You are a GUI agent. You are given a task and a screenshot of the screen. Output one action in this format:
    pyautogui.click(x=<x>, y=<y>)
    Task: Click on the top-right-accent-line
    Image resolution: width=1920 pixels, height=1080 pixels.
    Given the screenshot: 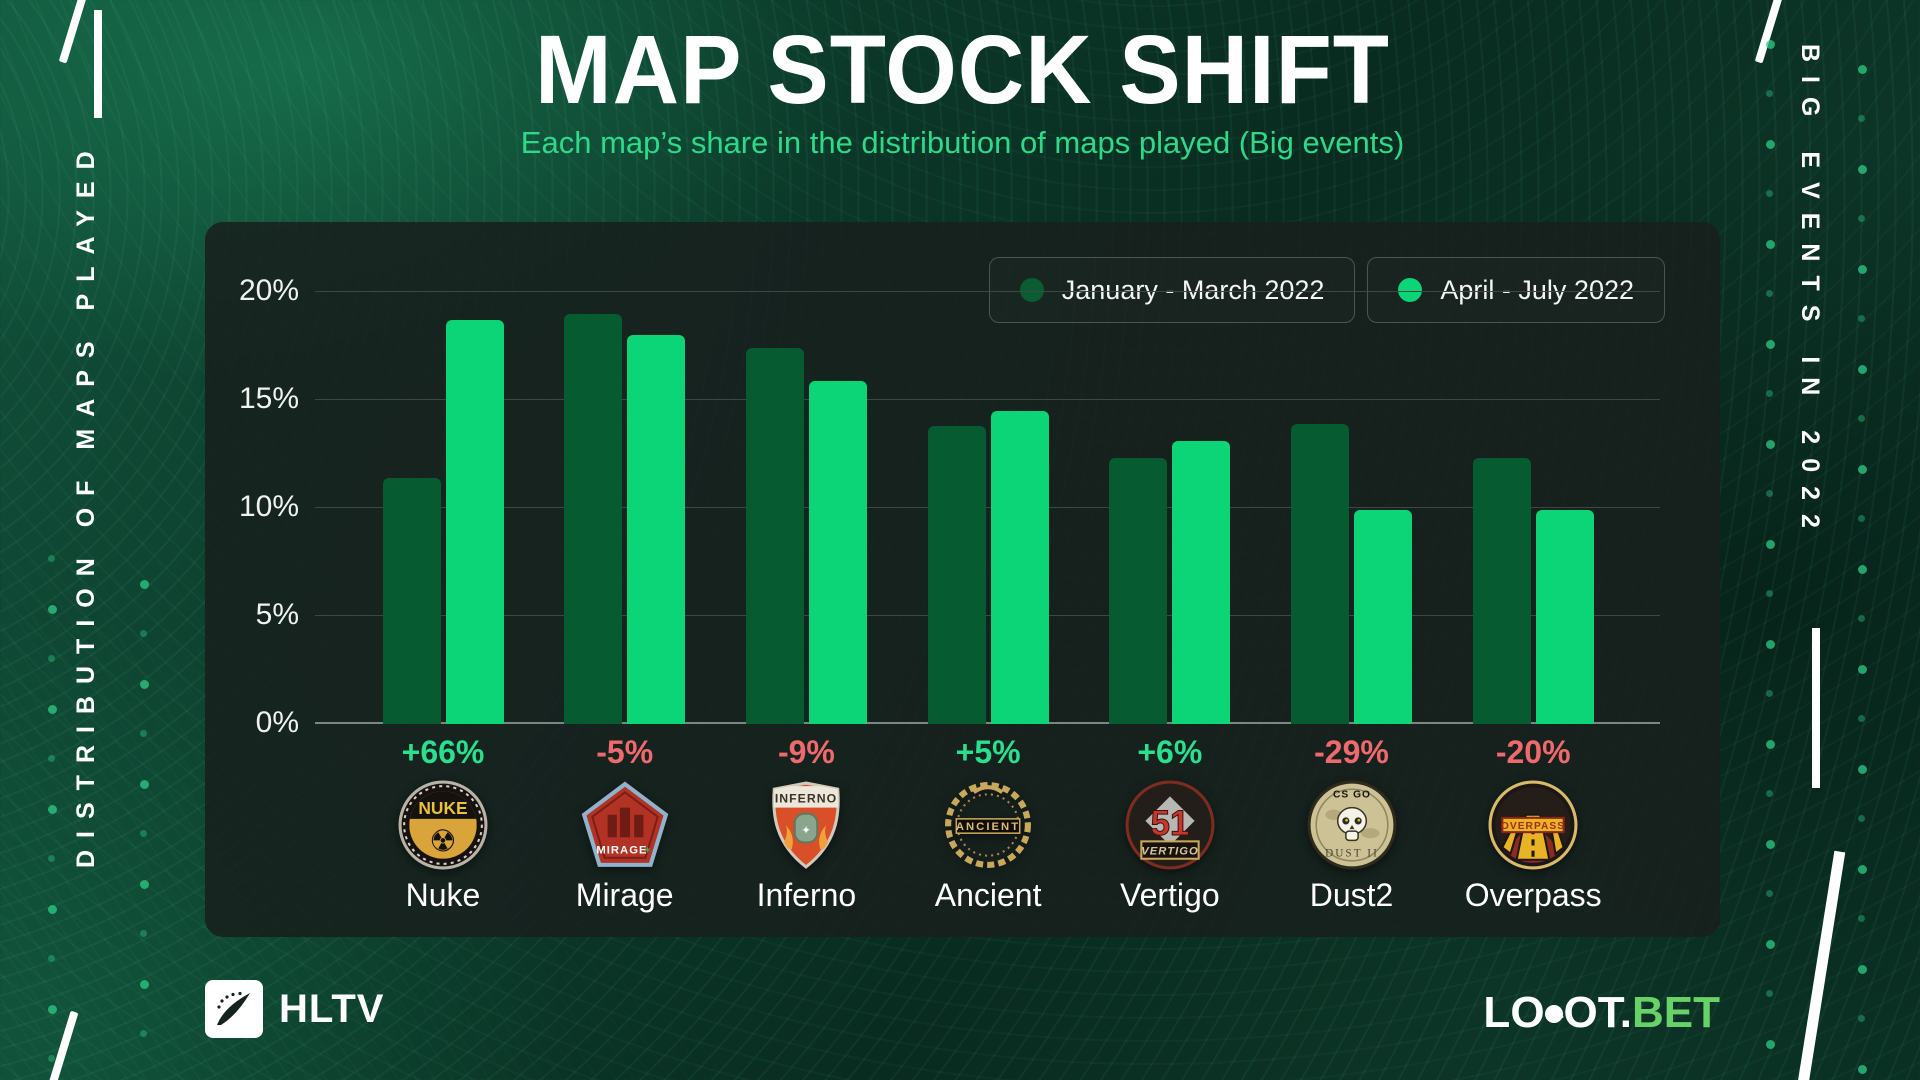 What is the action you would take?
    pyautogui.click(x=1770, y=32)
    